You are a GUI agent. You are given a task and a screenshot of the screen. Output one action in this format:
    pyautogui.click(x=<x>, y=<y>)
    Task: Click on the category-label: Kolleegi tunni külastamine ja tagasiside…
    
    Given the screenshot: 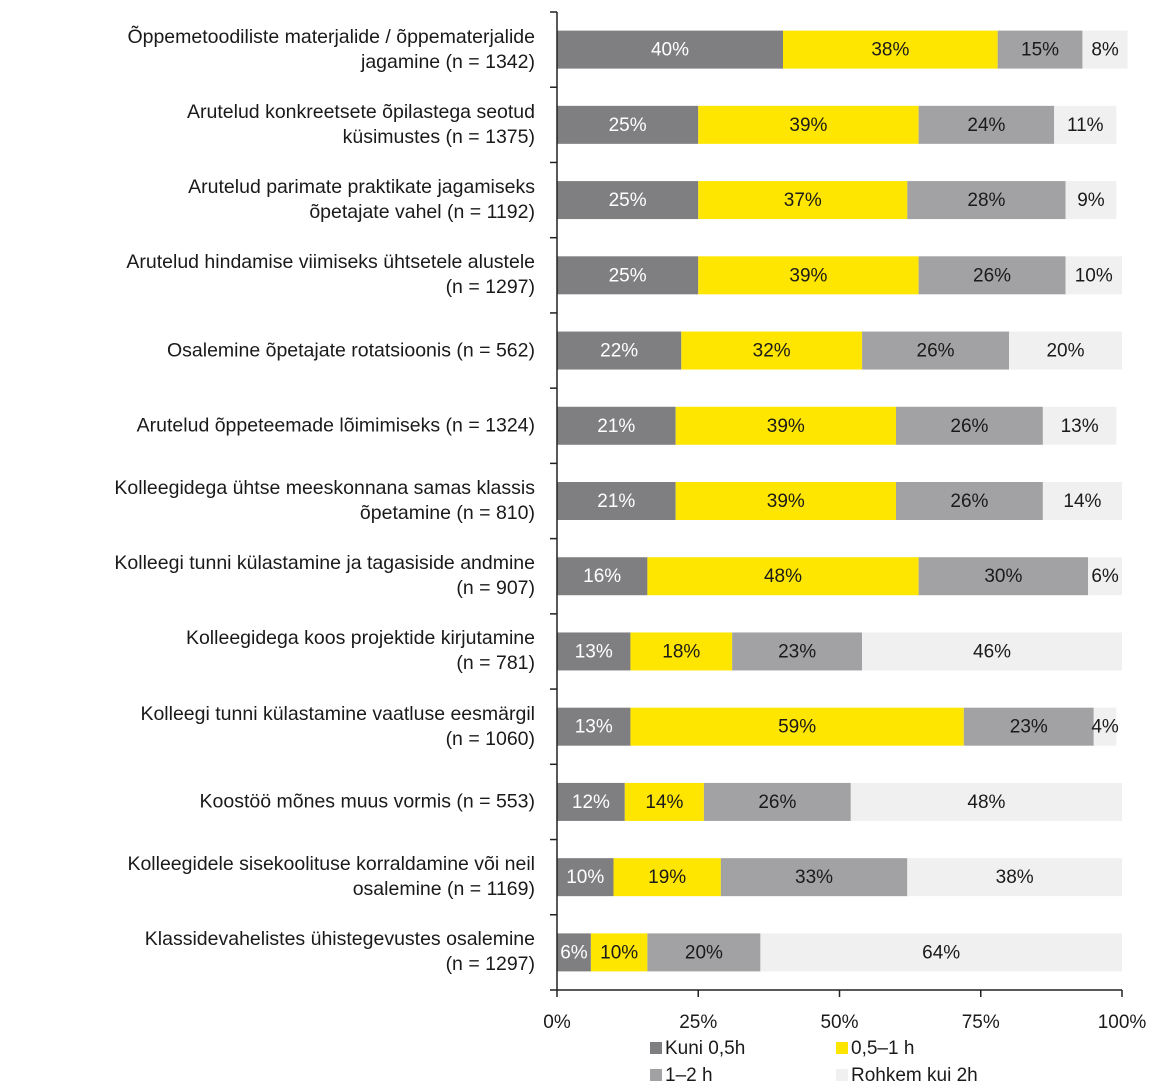 What is the action you would take?
    pyautogui.click(x=324, y=576)
    